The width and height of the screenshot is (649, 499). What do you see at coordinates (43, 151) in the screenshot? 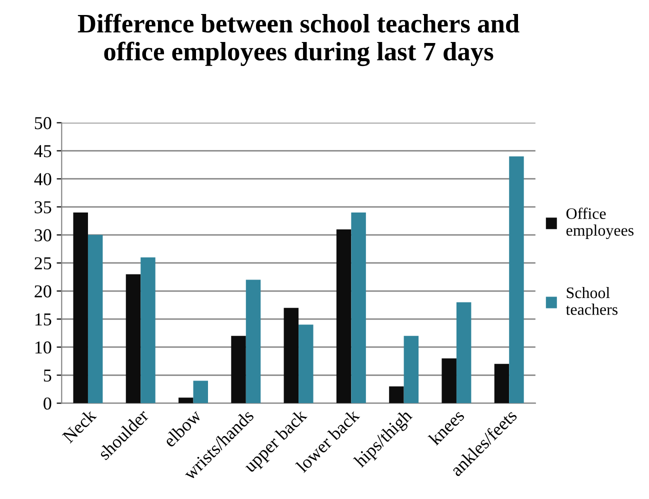
I see `y-tick-label: 45` at bounding box center [43, 151].